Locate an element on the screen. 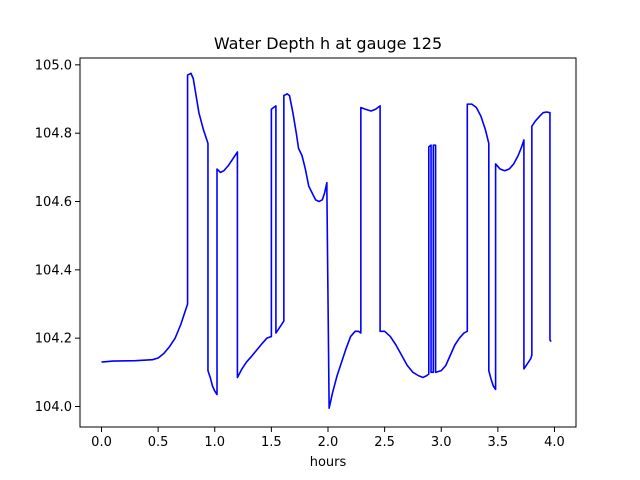 This screenshot has height=480, width=640. x-tick-label: 3.5 is located at coordinates (498, 442).